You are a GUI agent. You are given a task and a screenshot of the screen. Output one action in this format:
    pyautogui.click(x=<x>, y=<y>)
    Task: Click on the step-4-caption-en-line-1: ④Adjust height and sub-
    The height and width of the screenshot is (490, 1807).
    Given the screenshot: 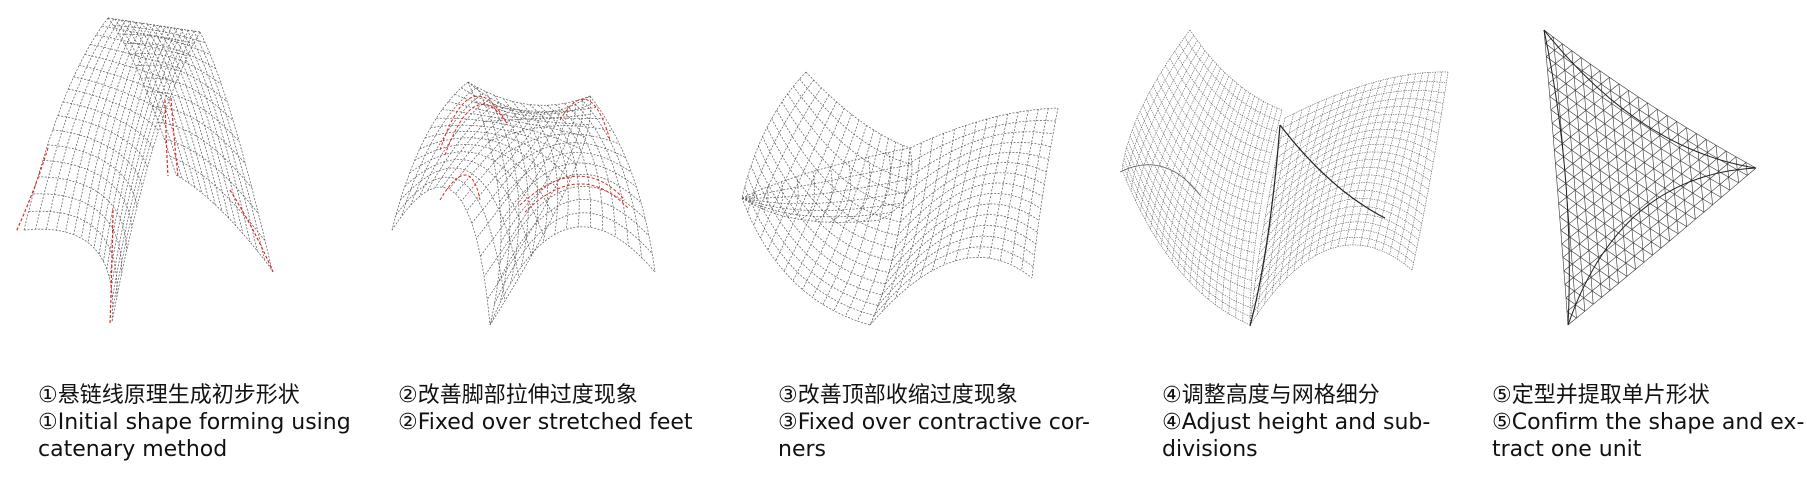 What is the action you would take?
    pyautogui.click(x=1296, y=422)
    